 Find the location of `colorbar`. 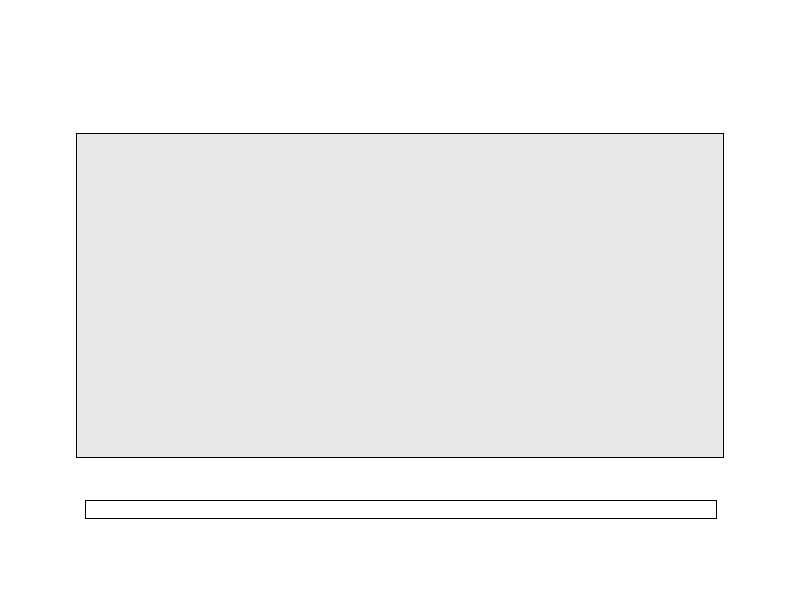

colorbar is located at coordinates (401, 509).